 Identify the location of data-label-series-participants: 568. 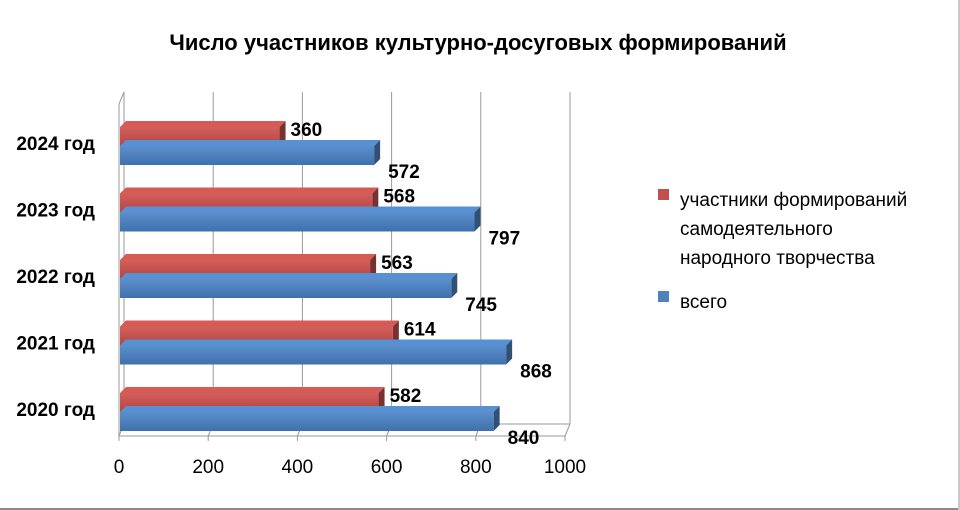
(399, 197).